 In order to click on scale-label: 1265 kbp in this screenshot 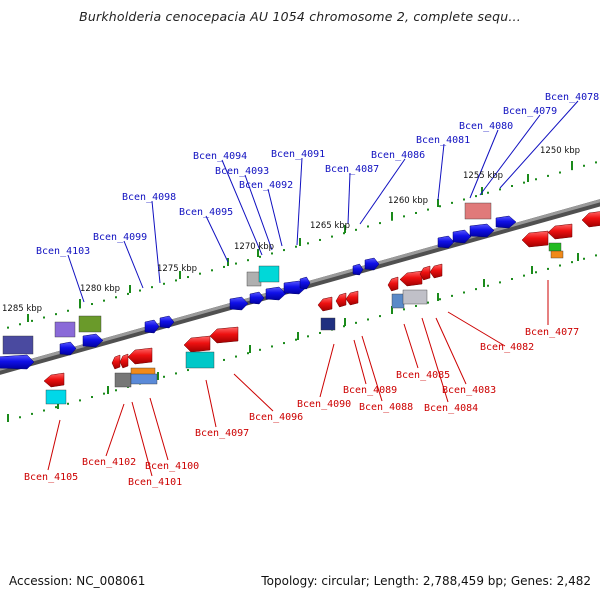, I will do `click(330, 226)`.